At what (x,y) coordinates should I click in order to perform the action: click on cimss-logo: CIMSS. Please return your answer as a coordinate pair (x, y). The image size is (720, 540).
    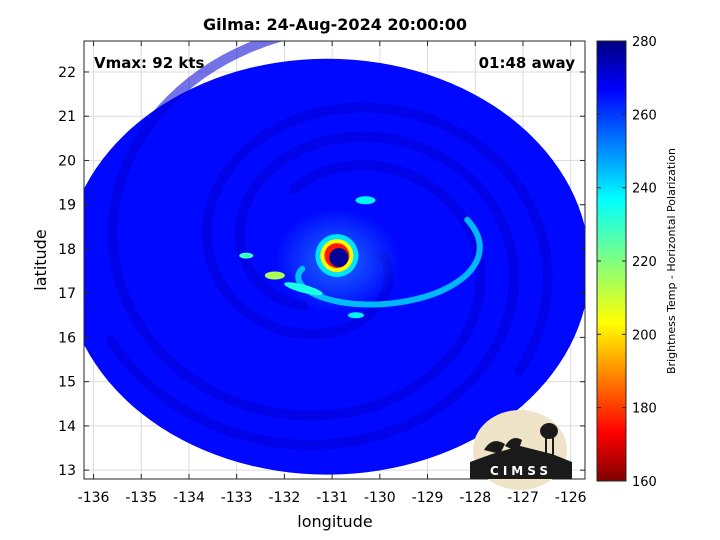
    Looking at the image, I should click on (521, 450).